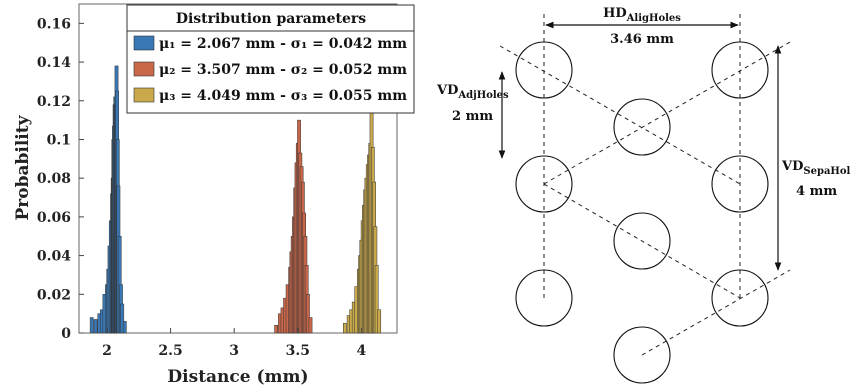 The image size is (850, 389). I want to click on dimension-label-subscript: AdjHoles, so click(483, 95).